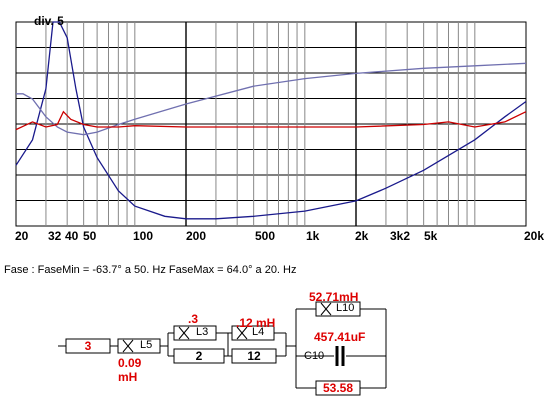 The width and height of the screenshot is (559, 410). Describe the element at coordinates (222, 348) in the screenshot. I see `crossover-circuit` at that location.